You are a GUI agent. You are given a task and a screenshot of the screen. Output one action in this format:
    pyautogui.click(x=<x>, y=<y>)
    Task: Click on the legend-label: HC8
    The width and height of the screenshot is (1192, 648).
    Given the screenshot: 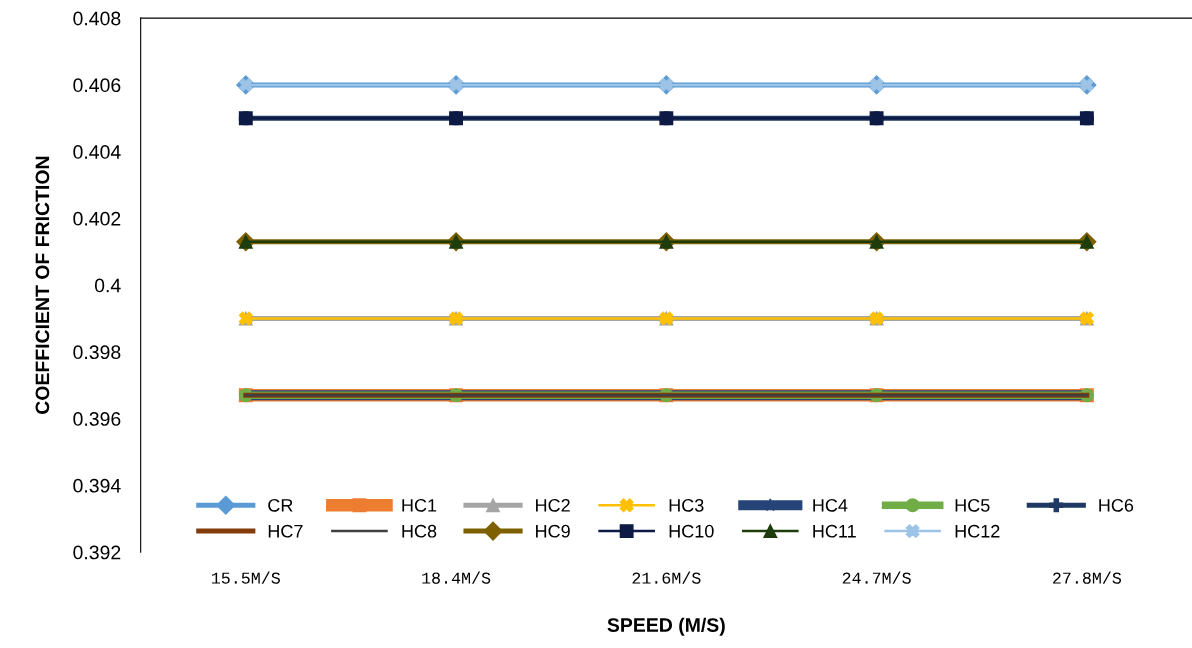 What is the action you would take?
    pyautogui.click(x=419, y=531)
    